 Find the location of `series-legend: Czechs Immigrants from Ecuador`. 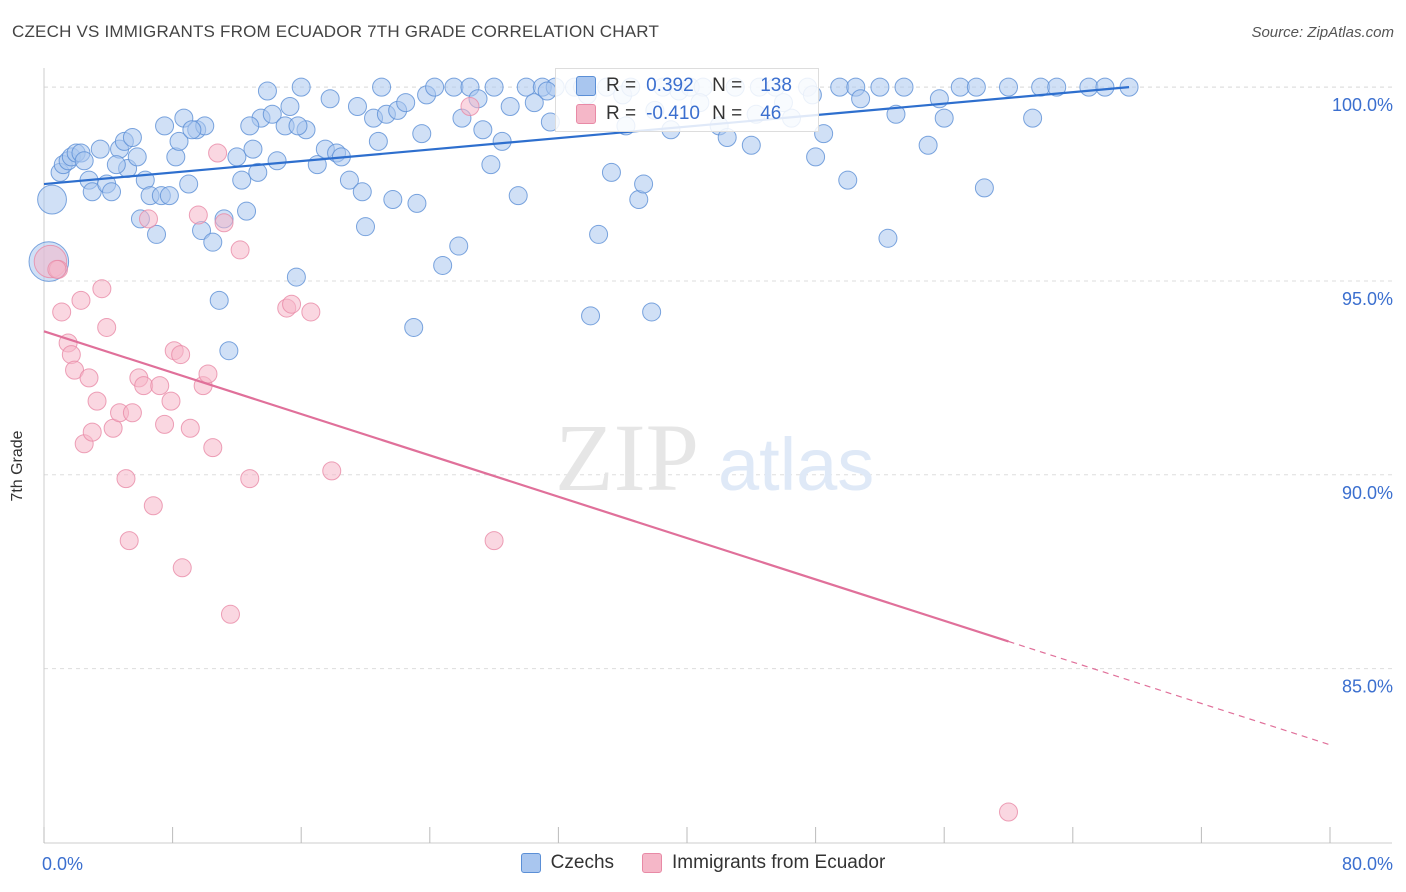

series-legend: Czechs Immigrants from Ecuador is located at coordinates (703, 863).